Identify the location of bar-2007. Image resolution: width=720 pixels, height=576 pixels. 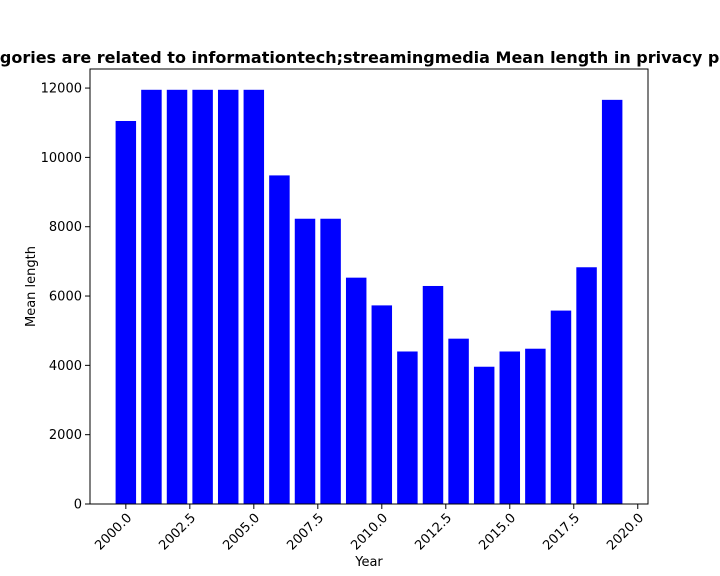
(305, 361).